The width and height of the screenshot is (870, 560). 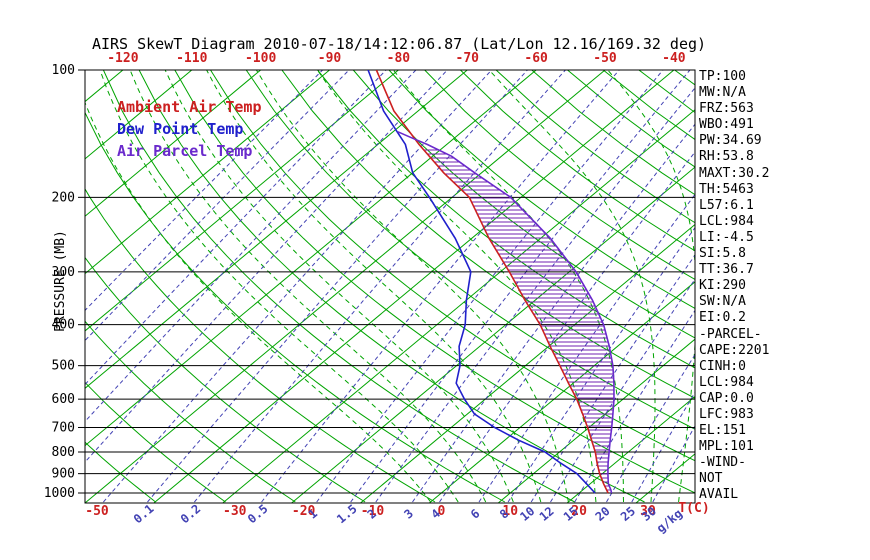 I want to click on stat-line: SI:5.8, so click(x=722, y=254).